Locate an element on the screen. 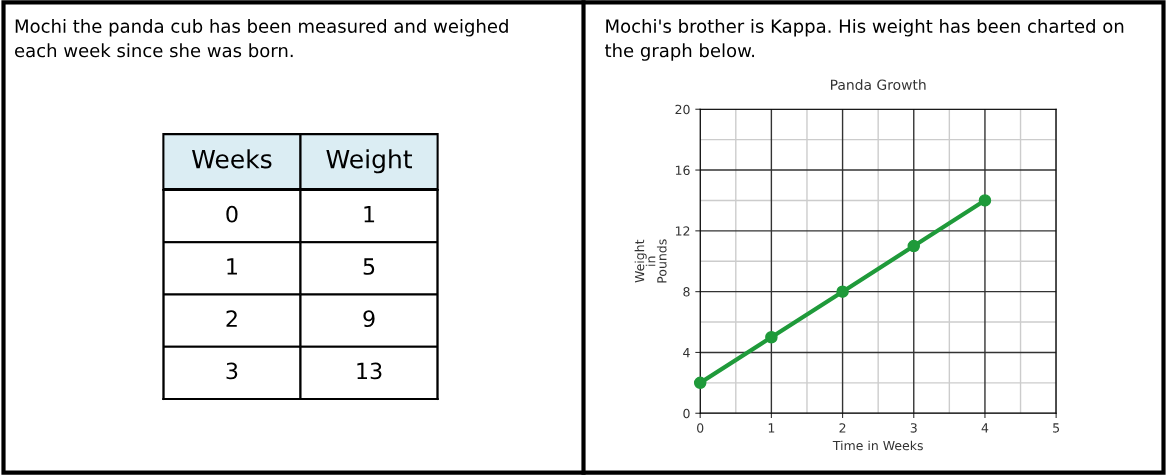 The width and height of the screenshot is (1167, 475). data-label: 0 is located at coordinates (232, 214).